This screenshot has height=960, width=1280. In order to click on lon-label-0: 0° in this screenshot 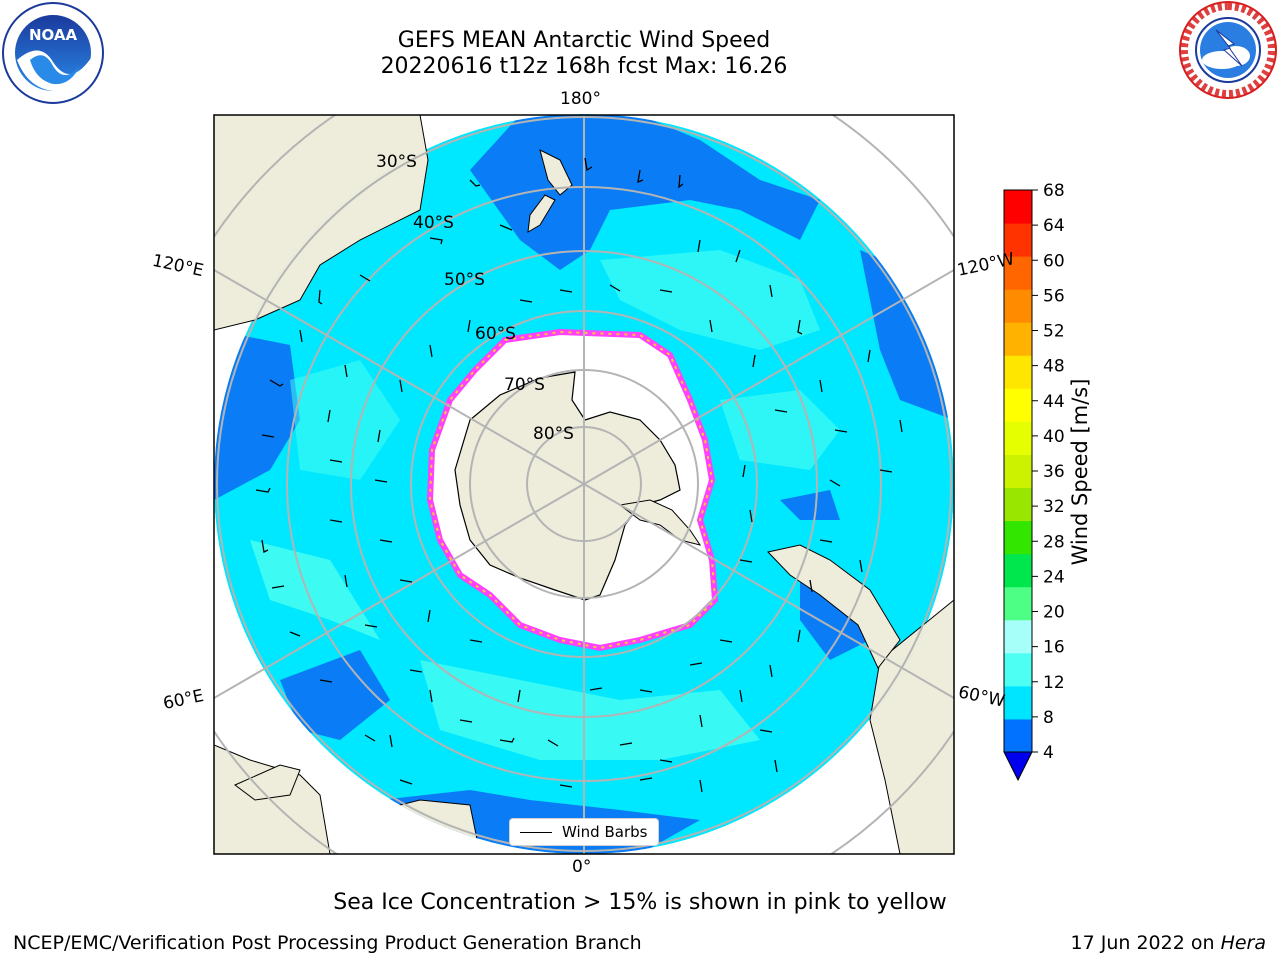, I will do `click(582, 867)`.